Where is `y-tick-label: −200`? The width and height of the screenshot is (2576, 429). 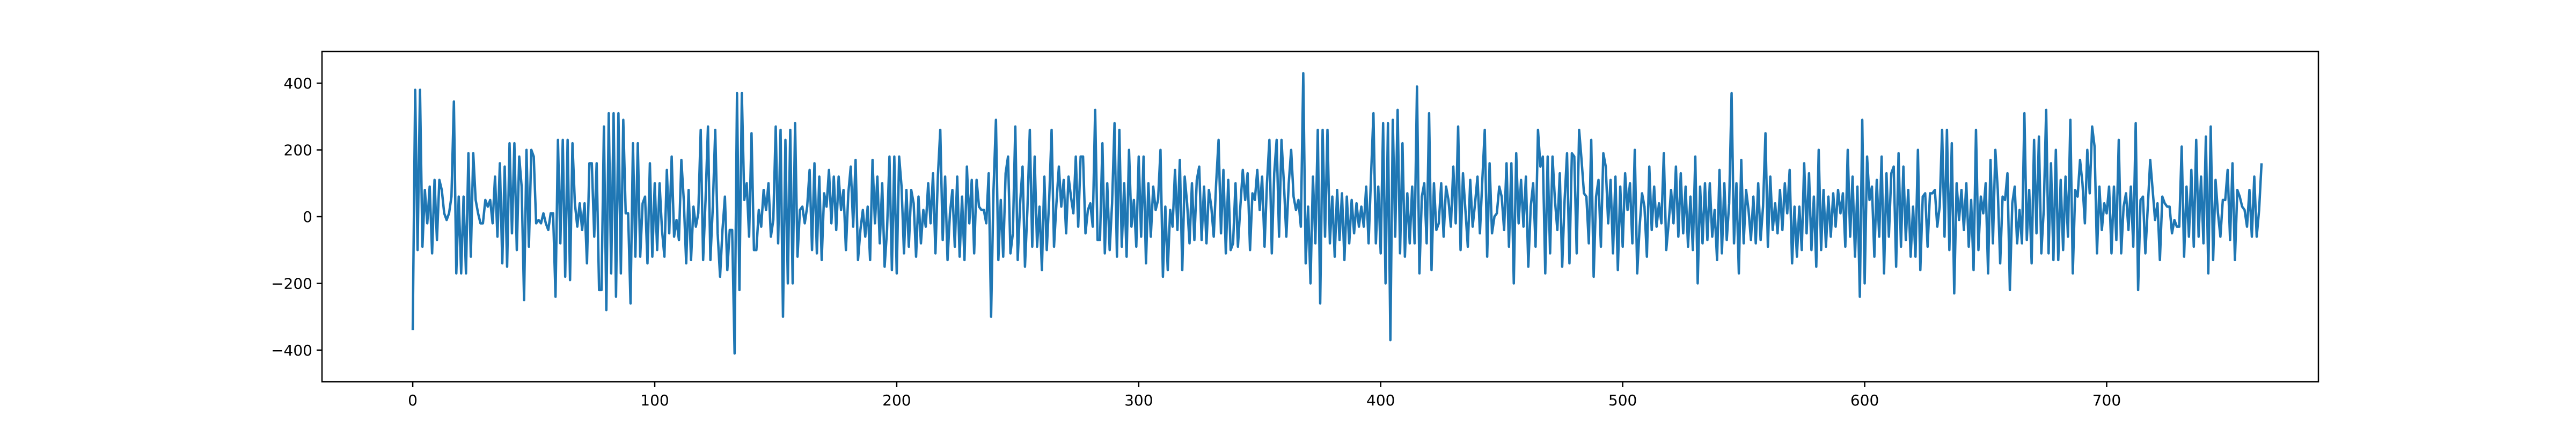
y-tick-label: −200 is located at coordinates (291, 283).